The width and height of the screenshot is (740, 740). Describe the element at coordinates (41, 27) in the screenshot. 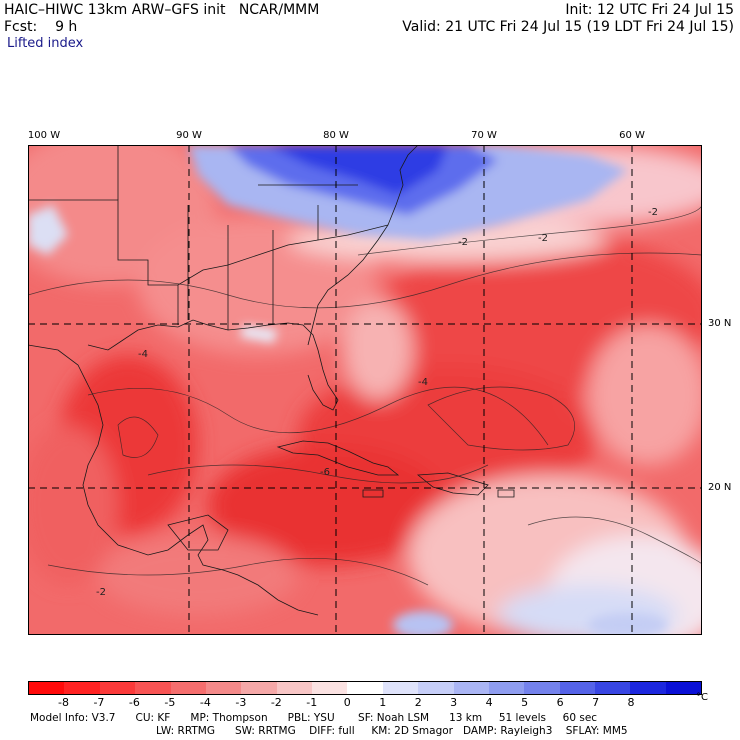

I see `forecast-hour: Fcst: 9 h` at that location.